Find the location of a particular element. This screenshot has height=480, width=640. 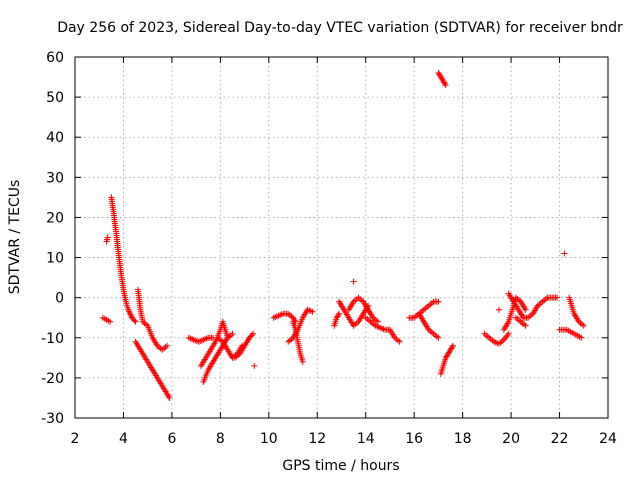

x-tick-labels: 2 4 6 8 10 12 14 16 18 20 22 24 is located at coordinates (344, 439).